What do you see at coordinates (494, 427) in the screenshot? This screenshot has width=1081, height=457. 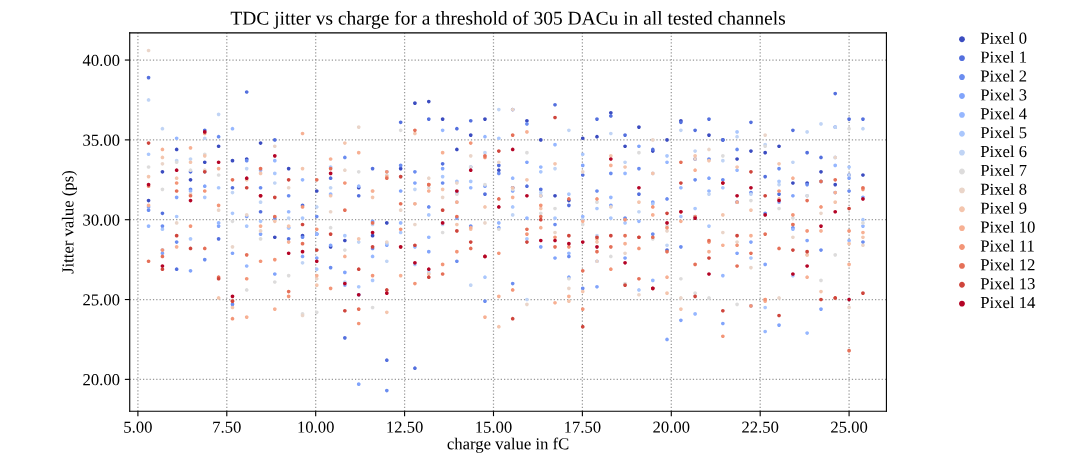 I see `x-tick-label: 15.00` at bounding box center [494, 427].